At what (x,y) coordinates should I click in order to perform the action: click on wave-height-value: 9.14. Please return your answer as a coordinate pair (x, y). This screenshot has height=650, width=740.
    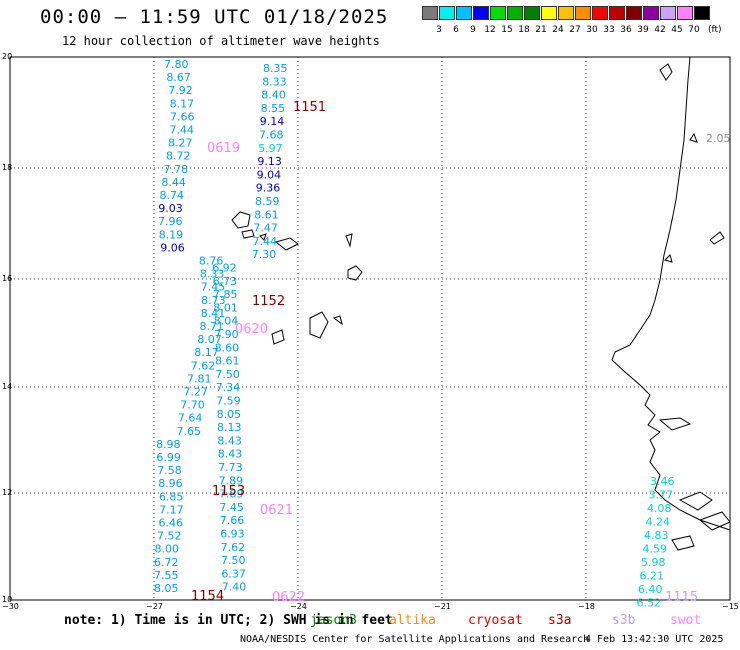
    Looking at the image, I should click on (272, 121).